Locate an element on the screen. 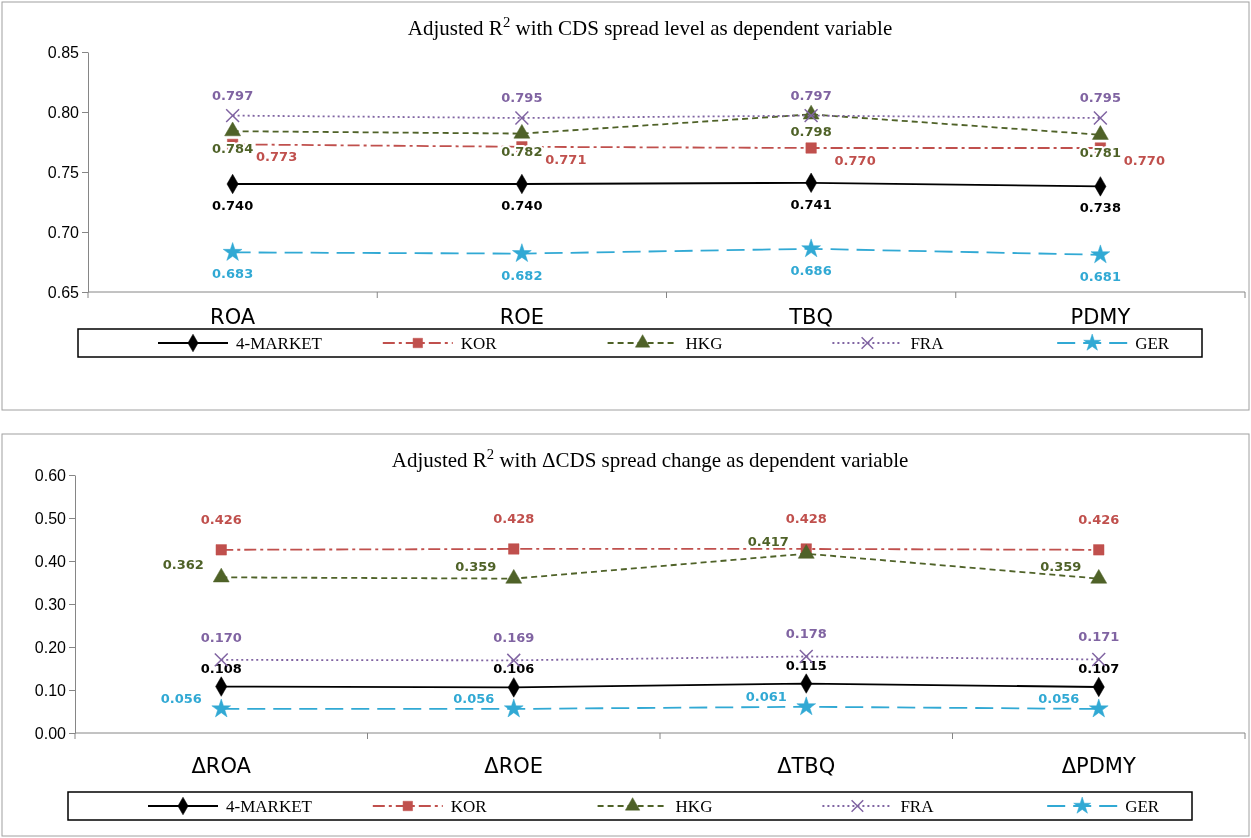 The image size is (1251, 838). data-label: 0.798 is located at coordinates (811, 132).